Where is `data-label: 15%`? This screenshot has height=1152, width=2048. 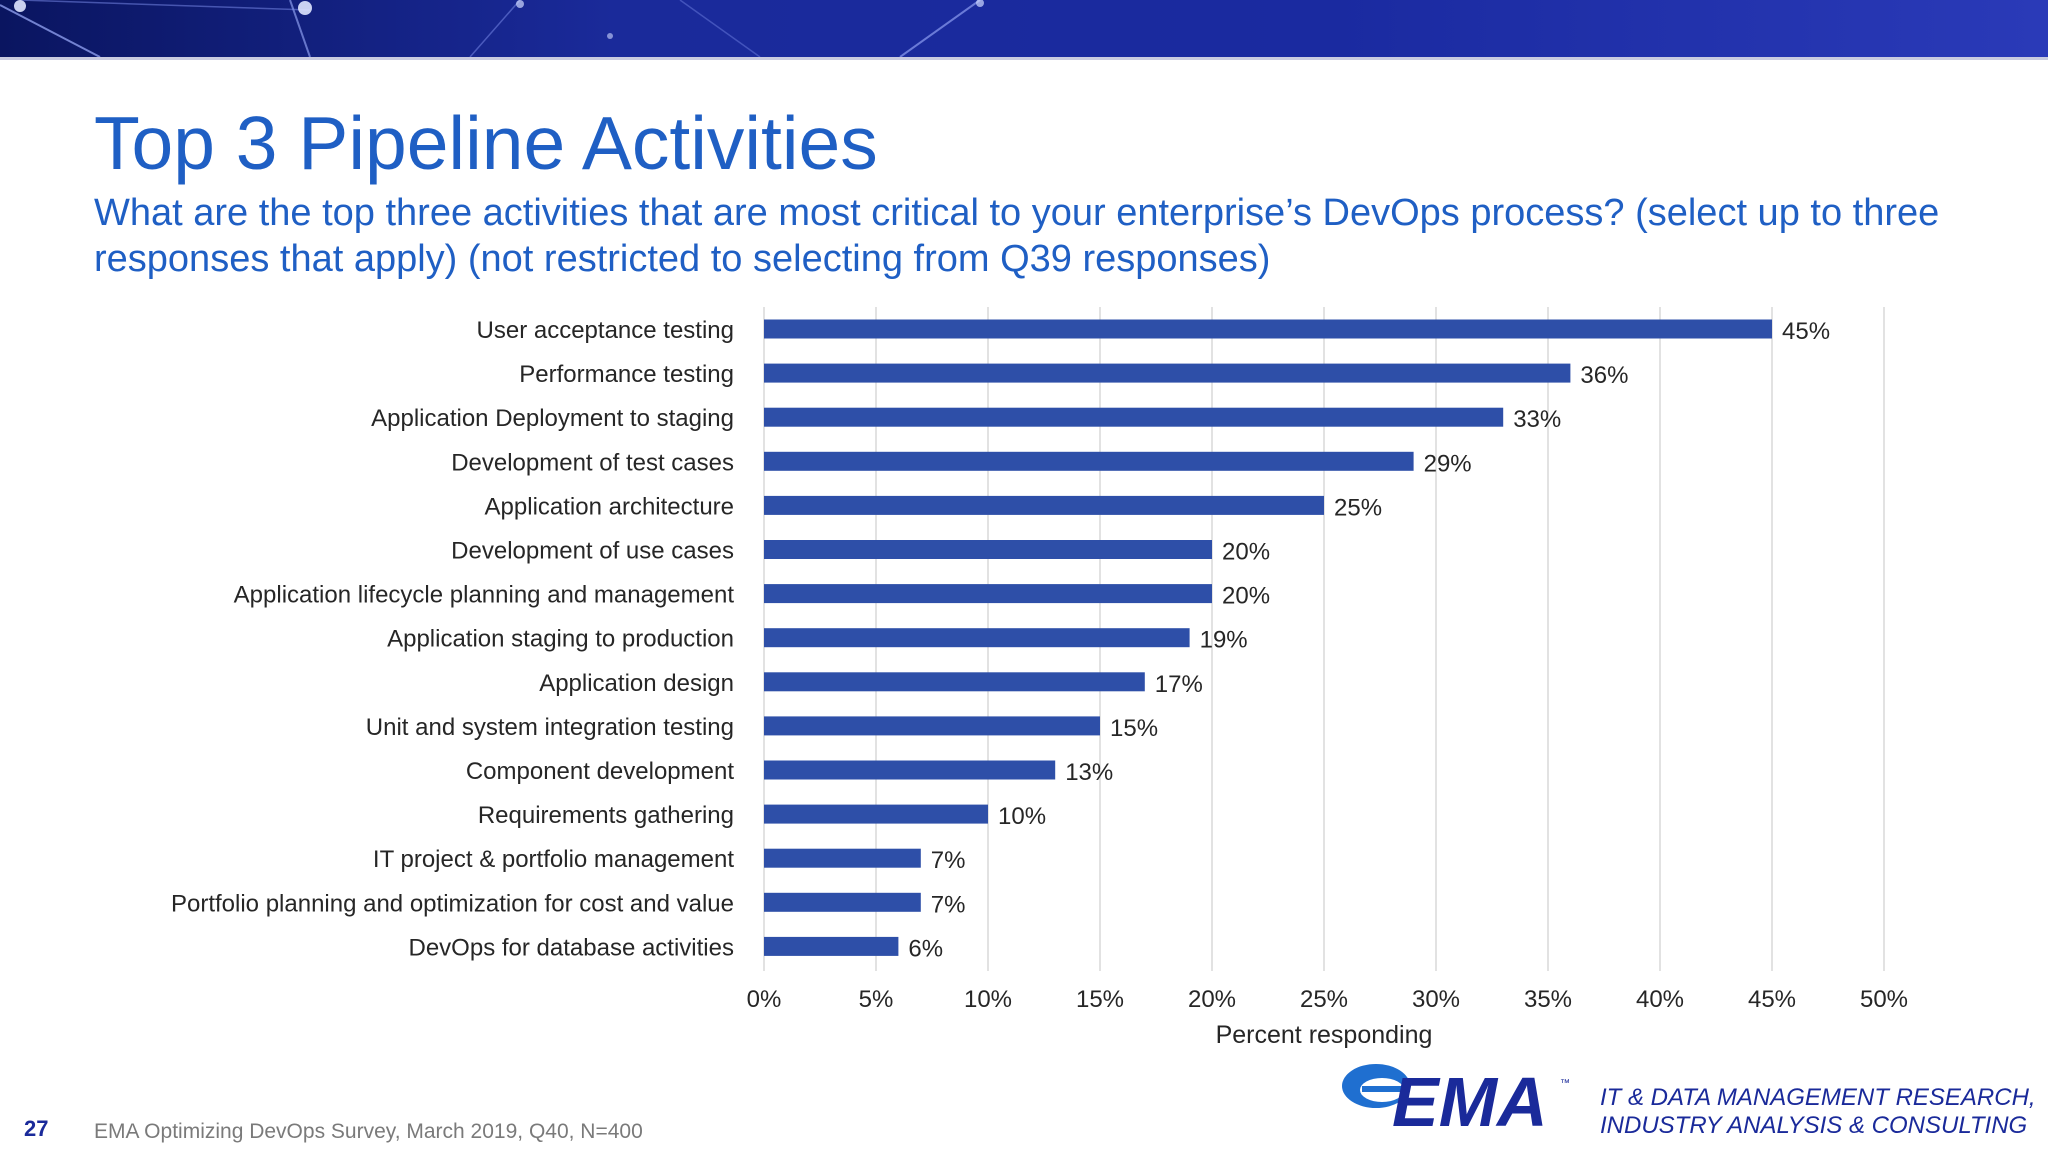
data-label: 15% is located at coordinates (1134, 728).